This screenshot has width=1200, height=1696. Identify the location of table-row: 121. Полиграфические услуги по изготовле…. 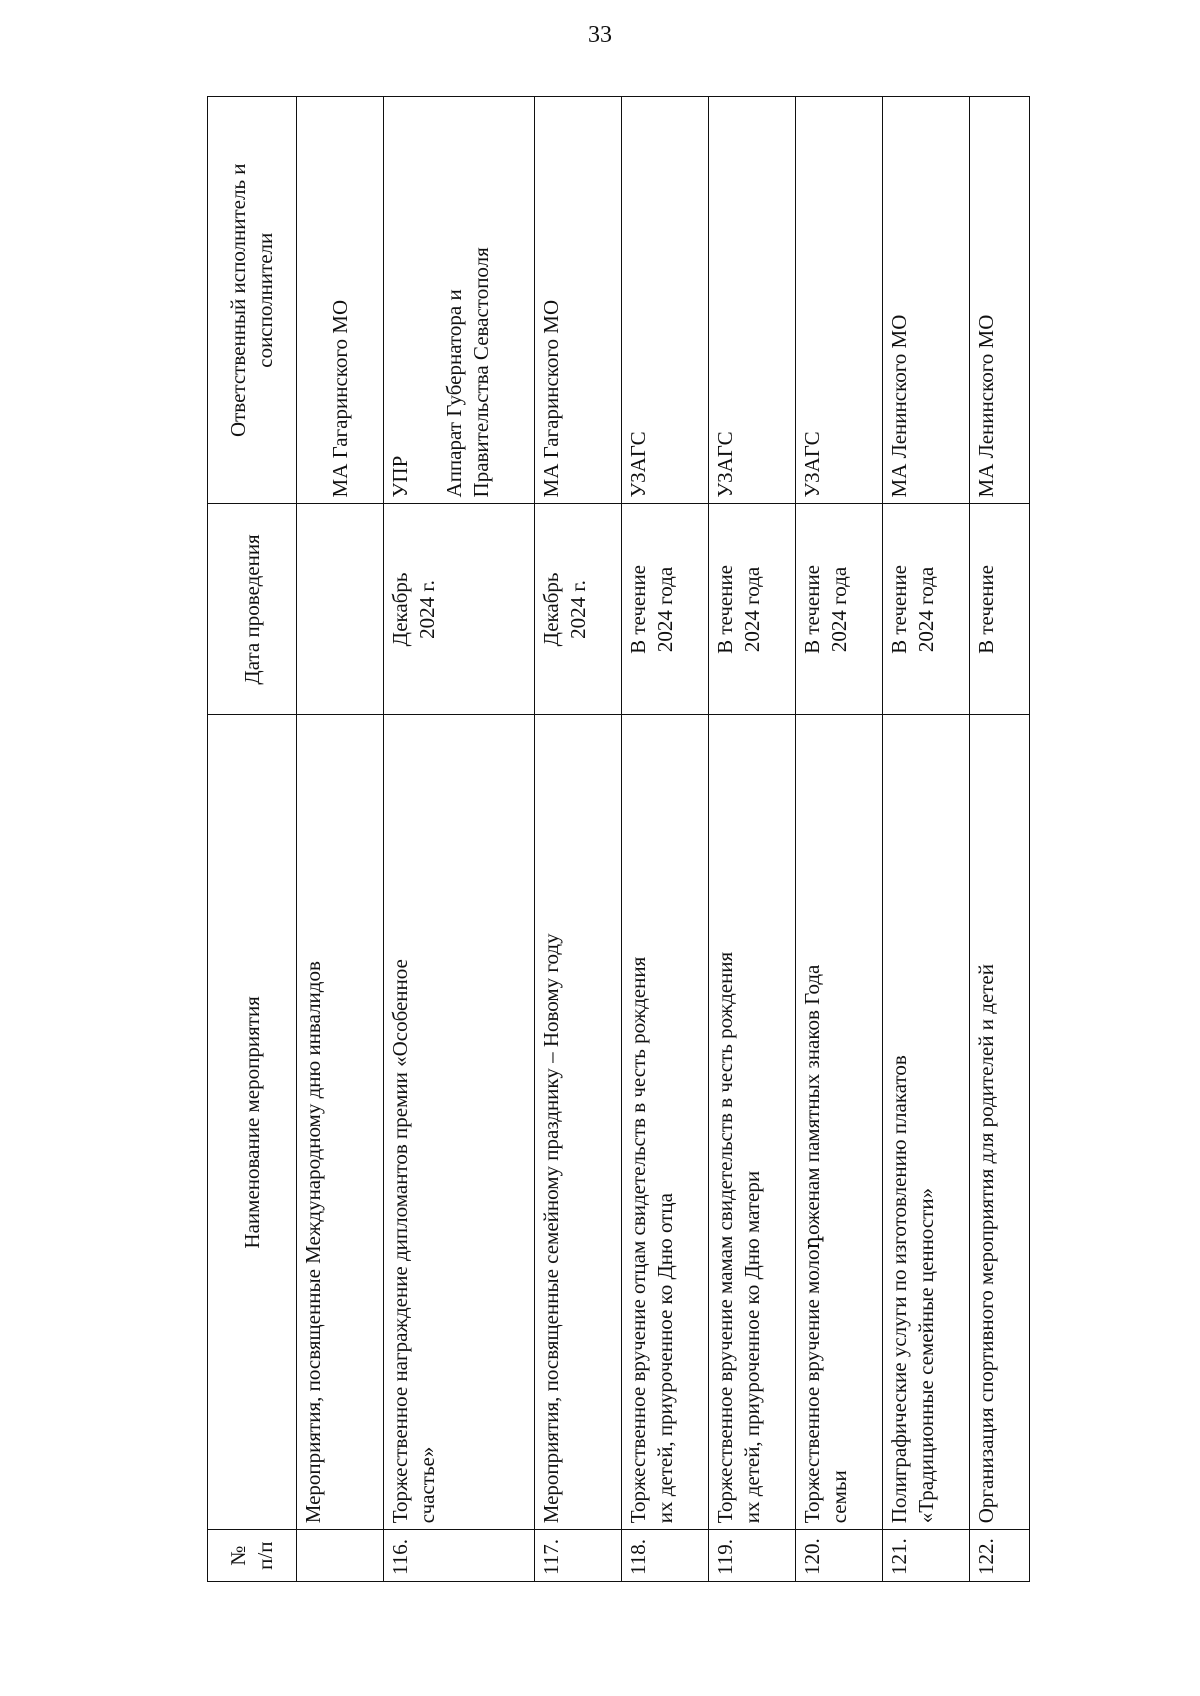
(926, 839).